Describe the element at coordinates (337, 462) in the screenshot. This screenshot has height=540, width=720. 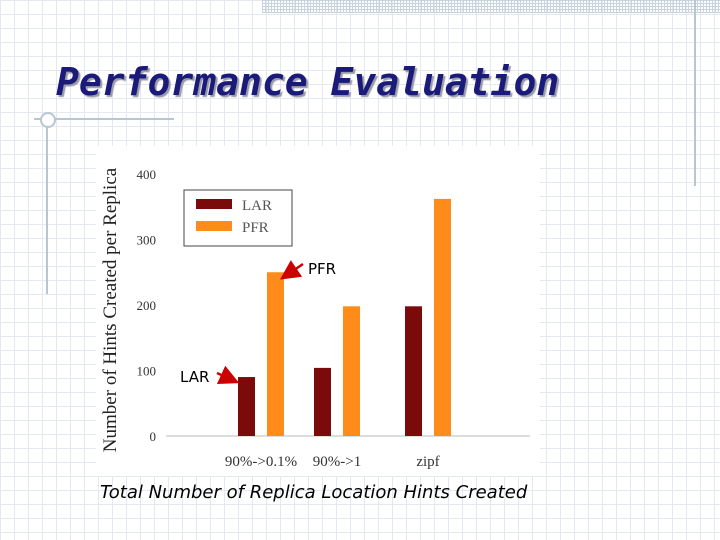
I see `x-tick-label-1: 90%->1` at that location.